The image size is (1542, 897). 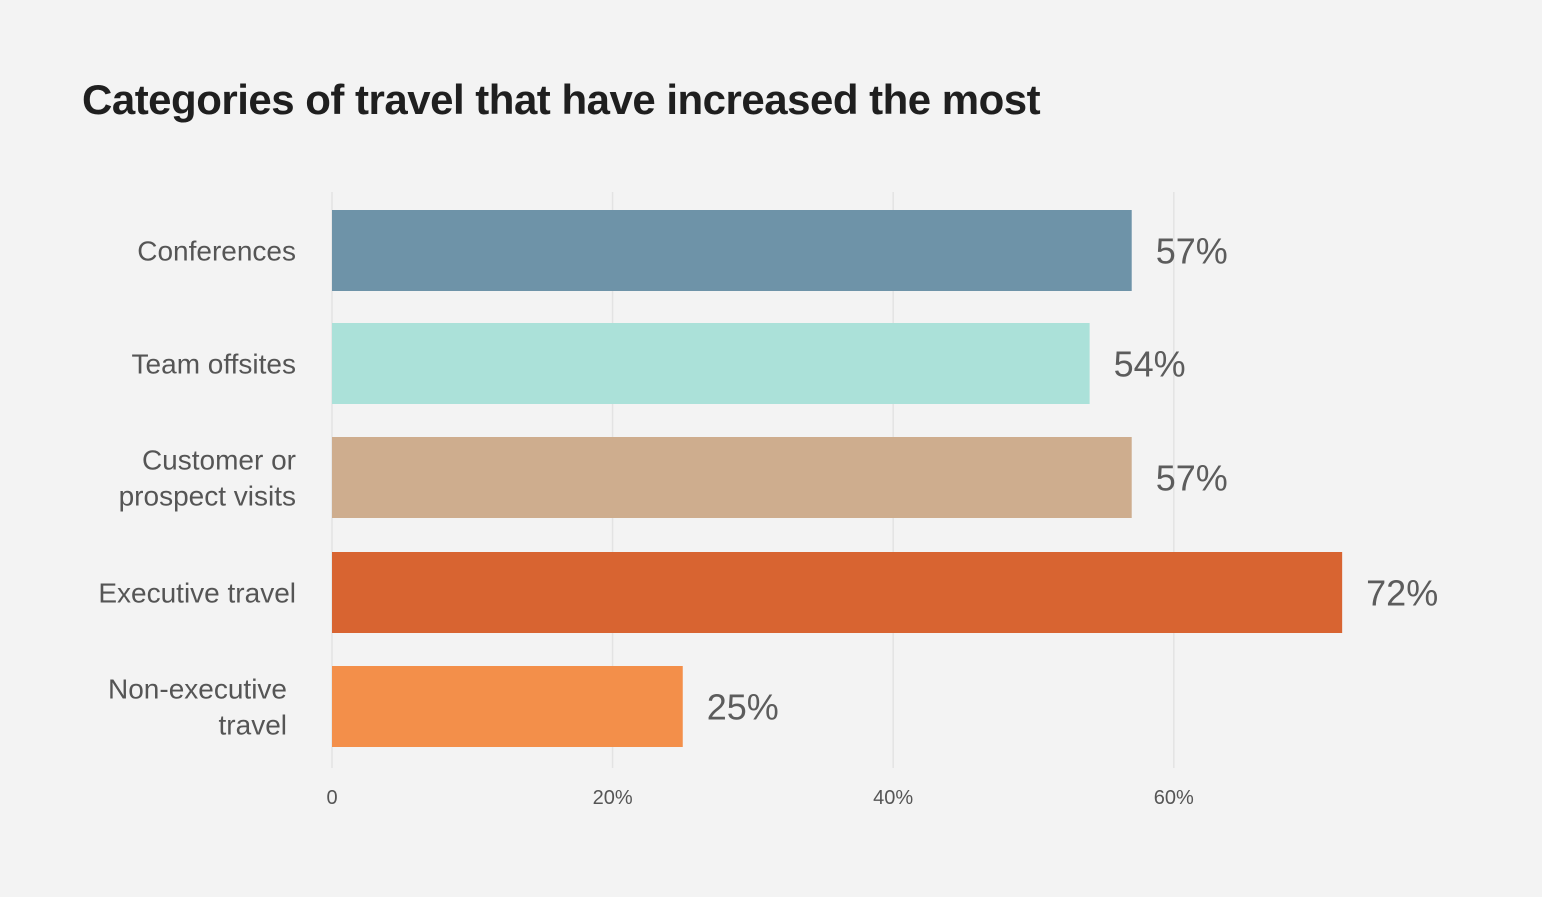 What do you see at coordinates (1150, 364) in the screenshot?
I see `value-label: 54%` at bounding box center [1150, 364].